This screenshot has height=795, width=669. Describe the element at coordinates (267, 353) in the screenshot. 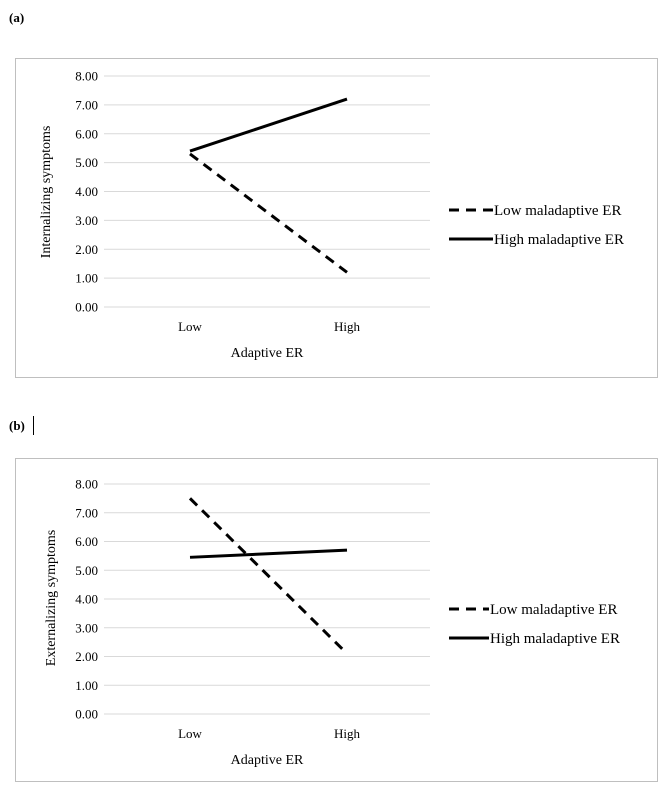

I see `chart-a-xaxis-title: Adaptive ER` at that location.